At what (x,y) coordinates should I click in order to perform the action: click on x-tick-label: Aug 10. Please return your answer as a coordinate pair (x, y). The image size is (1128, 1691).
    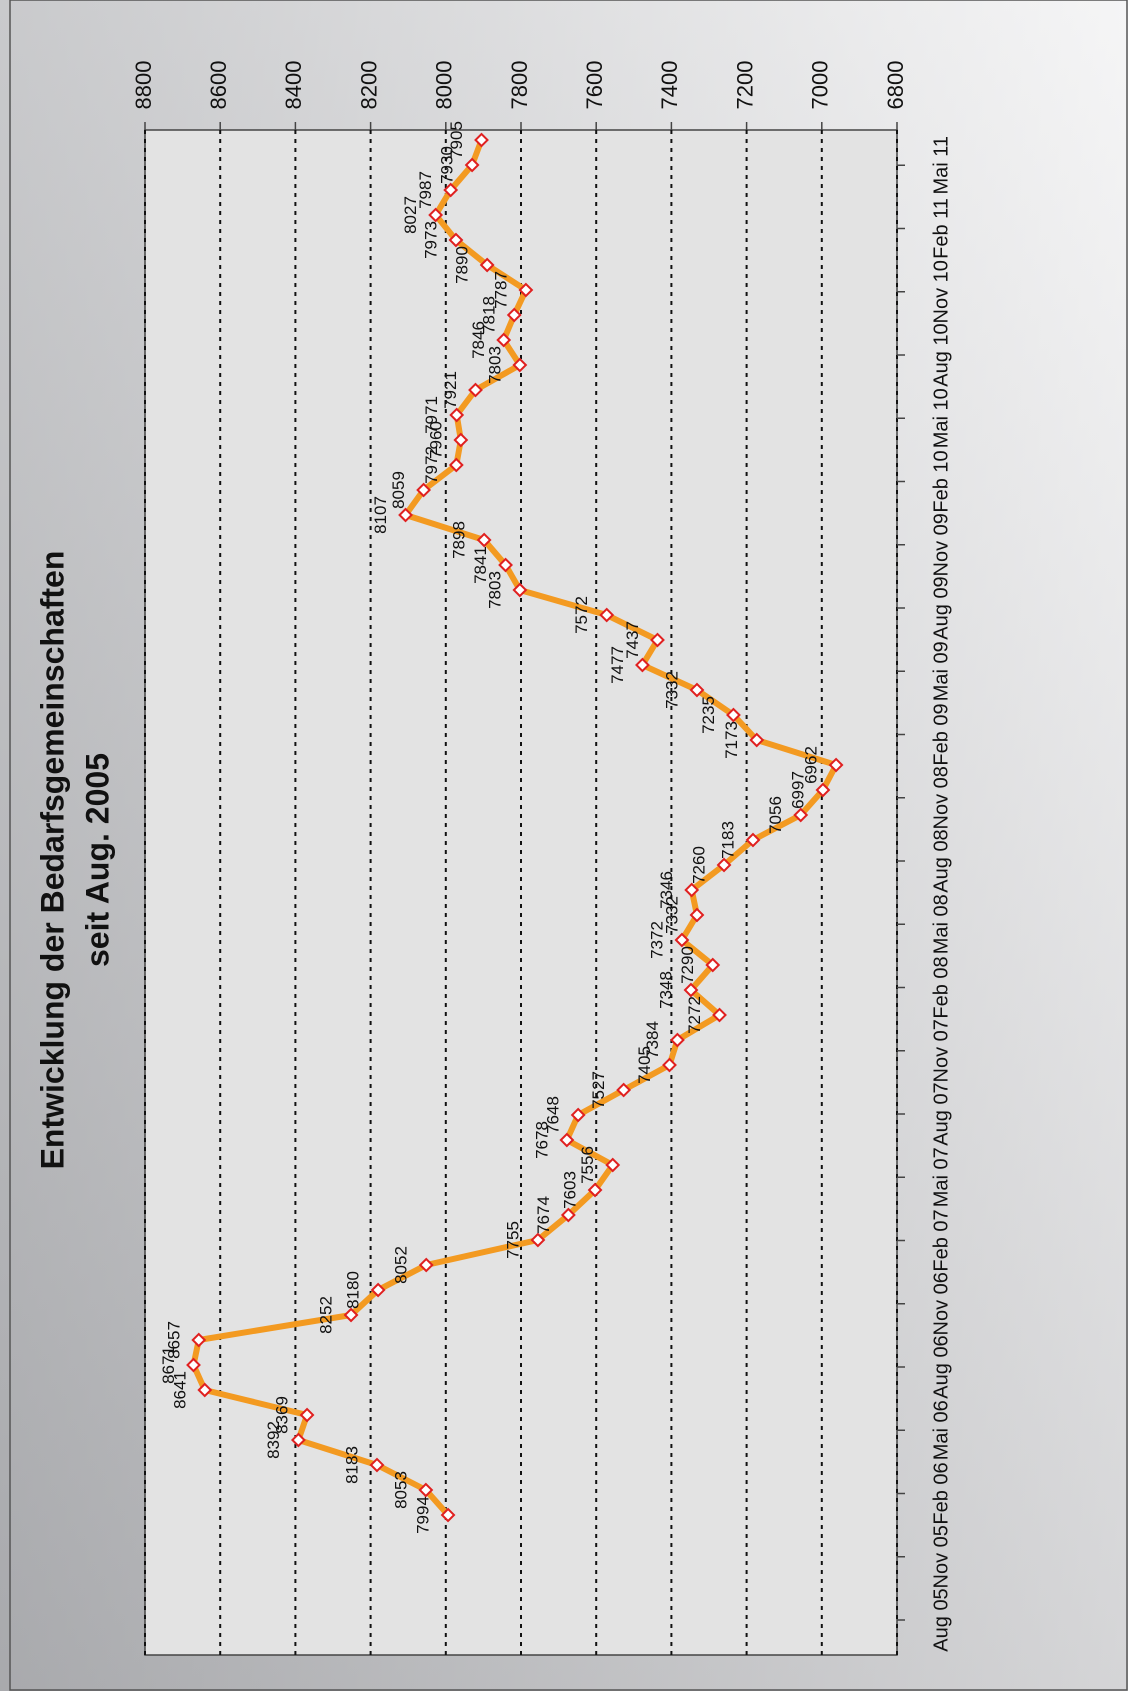
    Looking at the image, I should click on (941, 354).